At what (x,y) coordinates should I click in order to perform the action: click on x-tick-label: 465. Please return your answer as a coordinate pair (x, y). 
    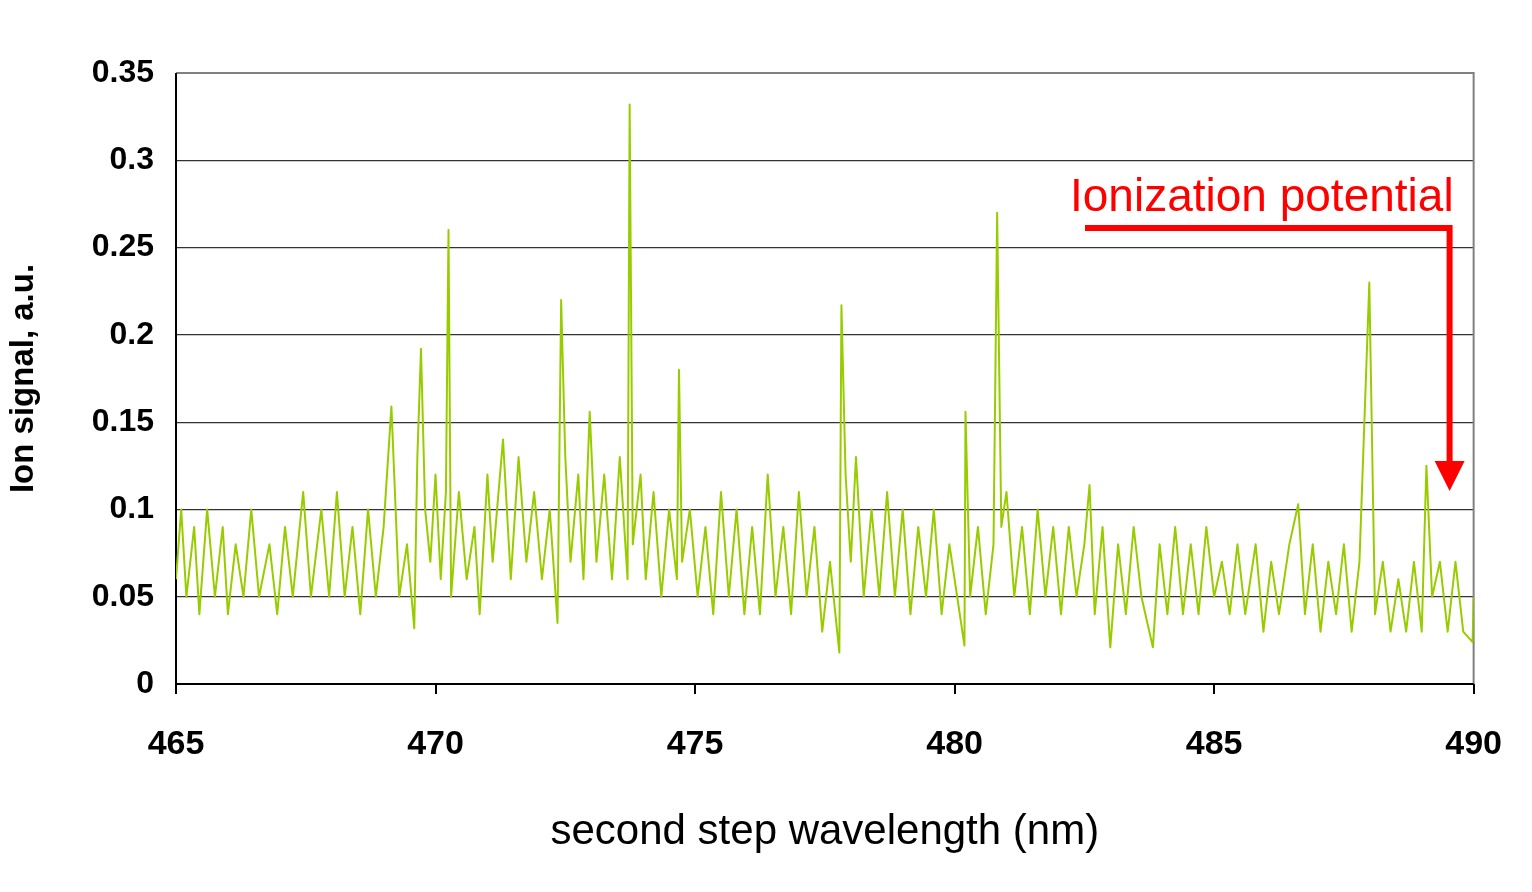
    Looking at the image, I should click on (176, 741).